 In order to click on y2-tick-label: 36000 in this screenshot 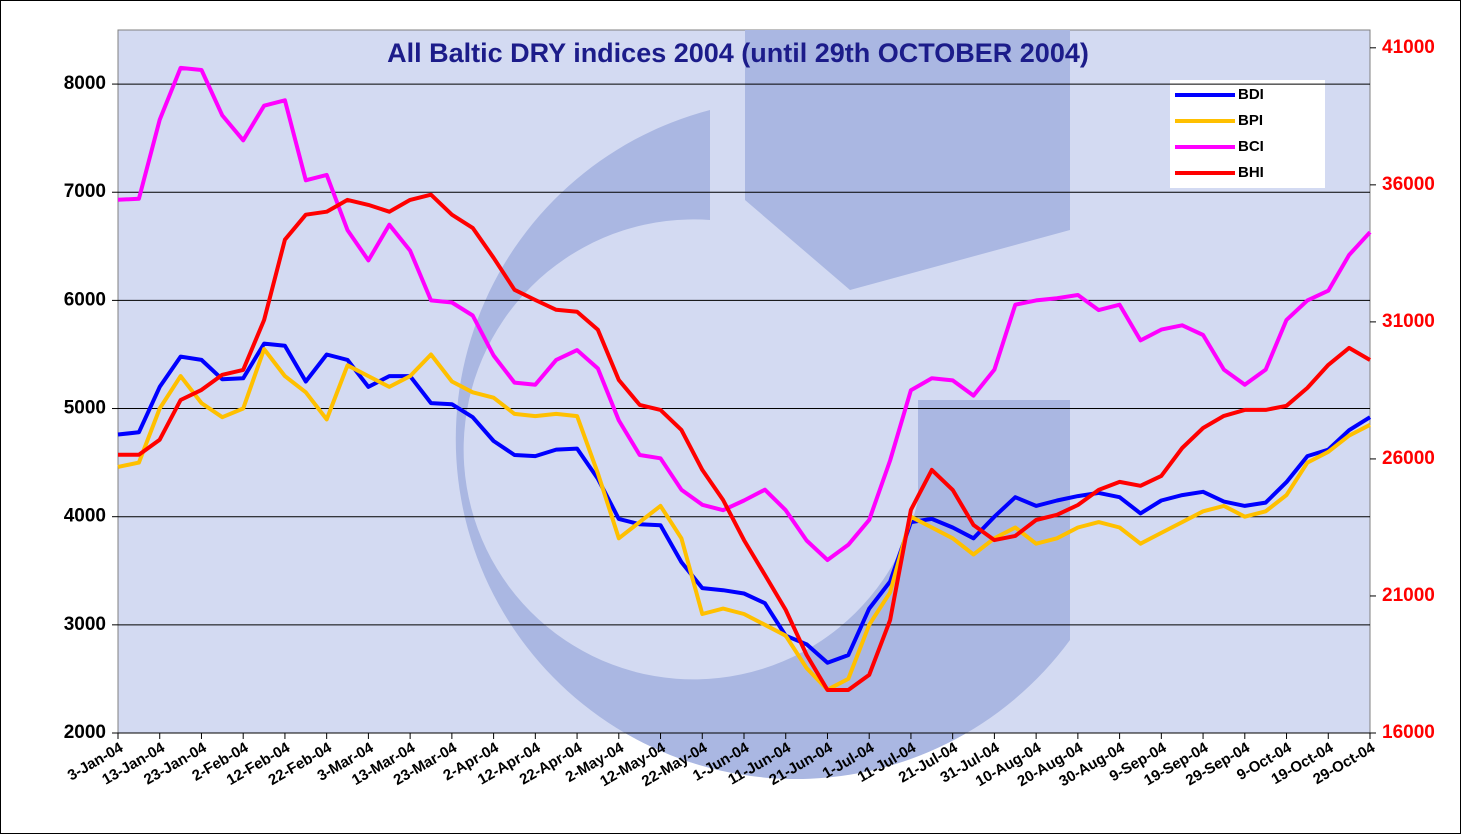, I will do `click(1408, 184)`.